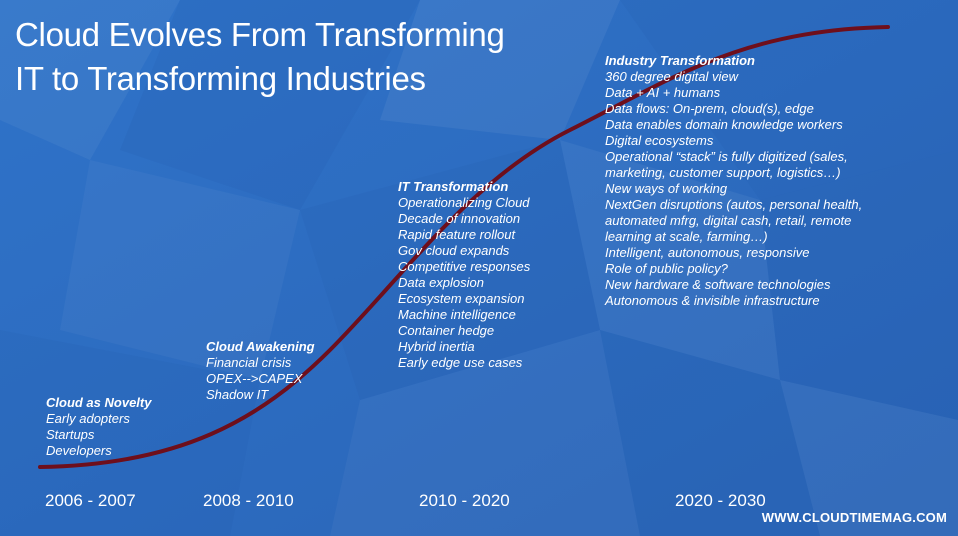  Describe the element at coordinates (666, 268) in the screenshot. I see `stage-item: Role of public policy?` at that location.